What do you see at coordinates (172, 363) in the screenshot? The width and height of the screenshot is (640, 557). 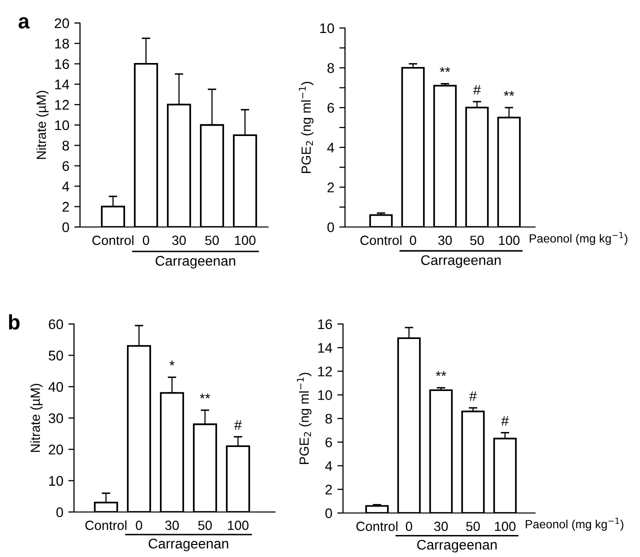 I see `annotation: *` at bounding box center [172, 363].